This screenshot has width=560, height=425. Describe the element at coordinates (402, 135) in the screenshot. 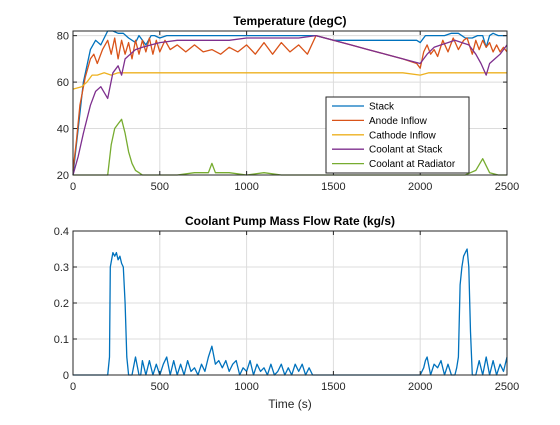

I see `legend-entry-cathode-inflow: Cathode Inflow` at that location.